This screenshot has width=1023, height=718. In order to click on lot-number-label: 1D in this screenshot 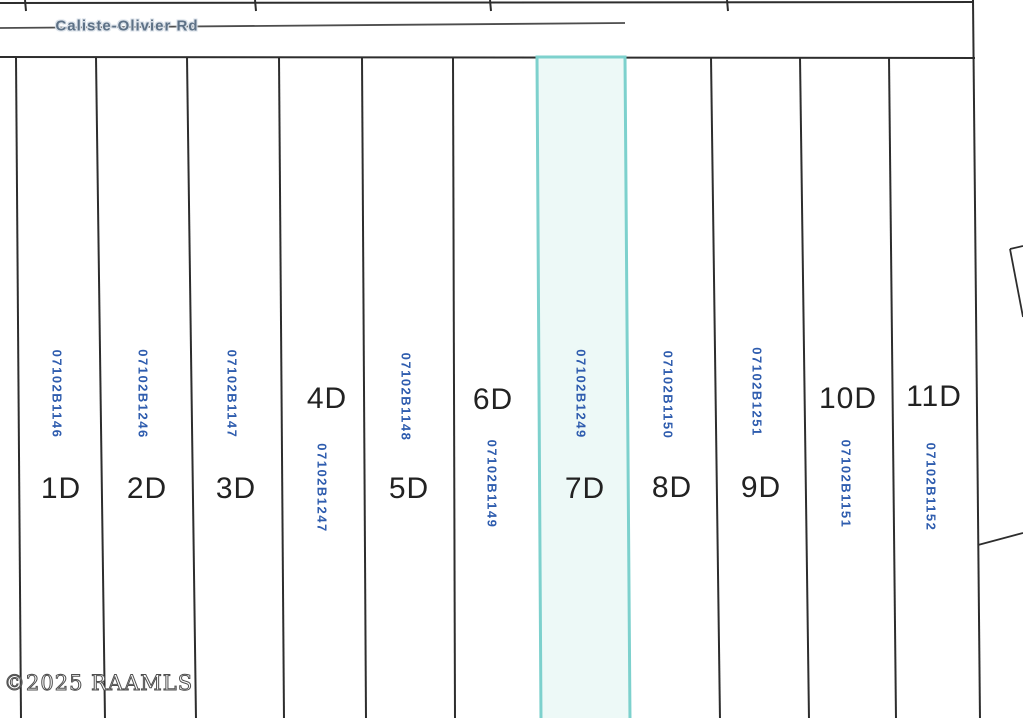, I will do `click(61, 488)`.